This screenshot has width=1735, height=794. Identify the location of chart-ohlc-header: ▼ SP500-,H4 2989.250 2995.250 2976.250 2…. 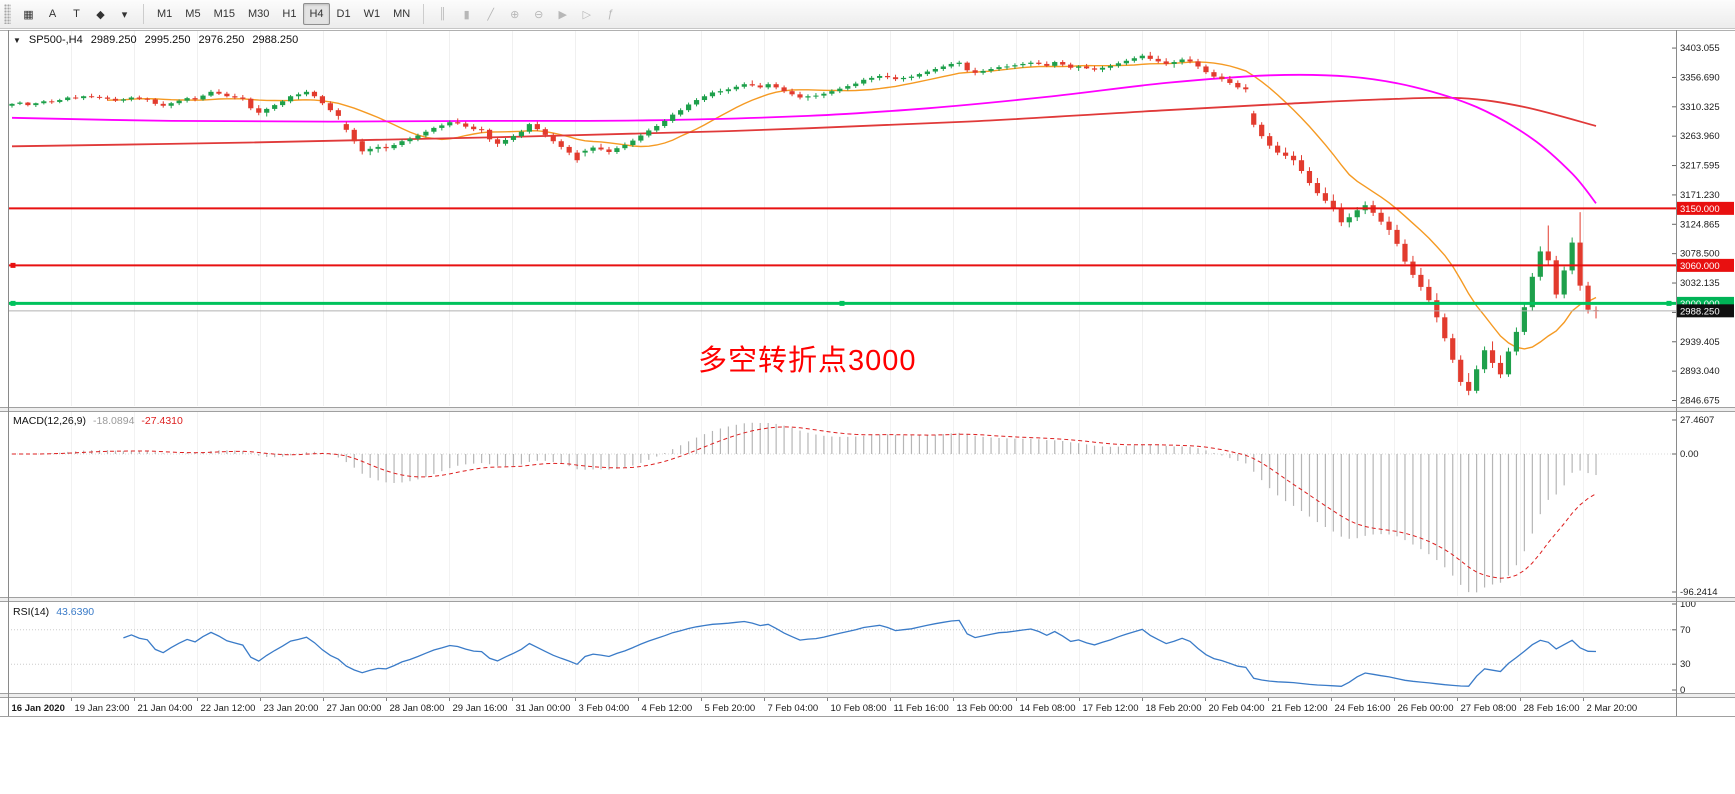
(155, 40).